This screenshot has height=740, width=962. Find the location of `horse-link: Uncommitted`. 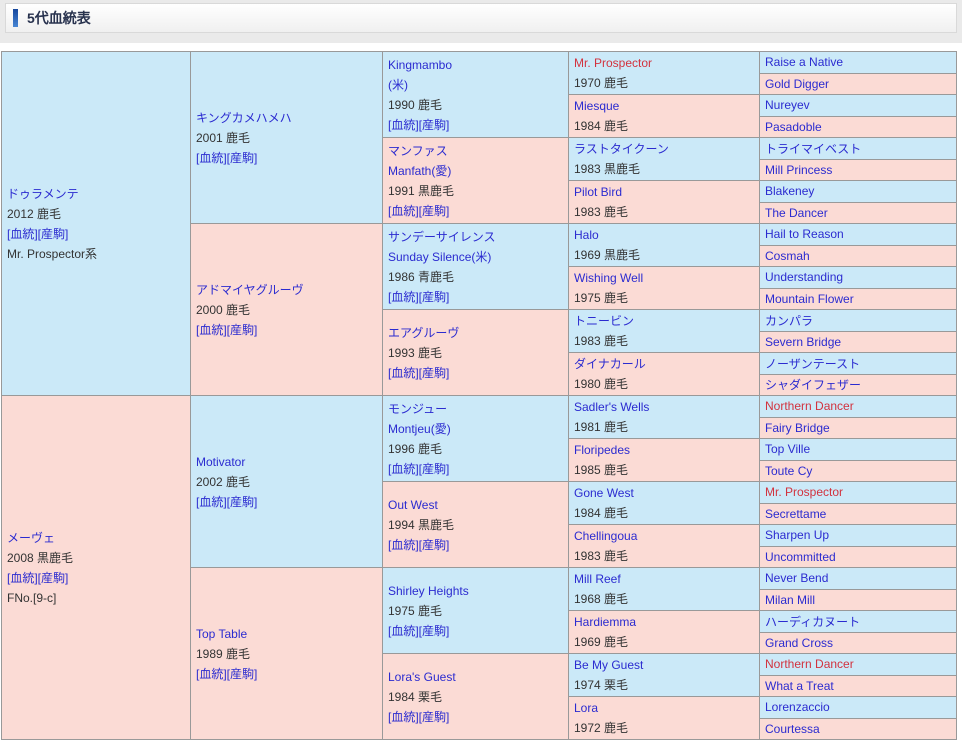

horse-link: Uncommitted is located at coordinates (800, 556).